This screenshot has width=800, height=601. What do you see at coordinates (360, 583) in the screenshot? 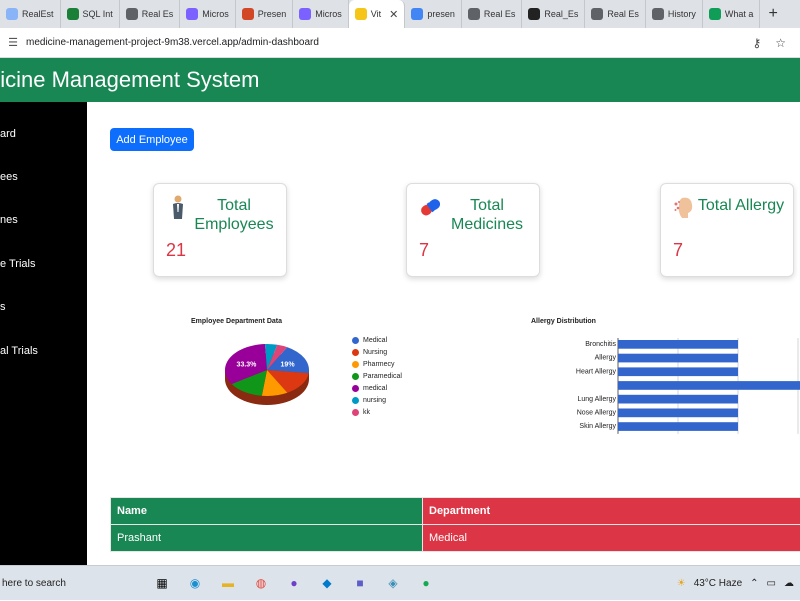
I see `teams-icon: ■` at bounding box center [360, 583].